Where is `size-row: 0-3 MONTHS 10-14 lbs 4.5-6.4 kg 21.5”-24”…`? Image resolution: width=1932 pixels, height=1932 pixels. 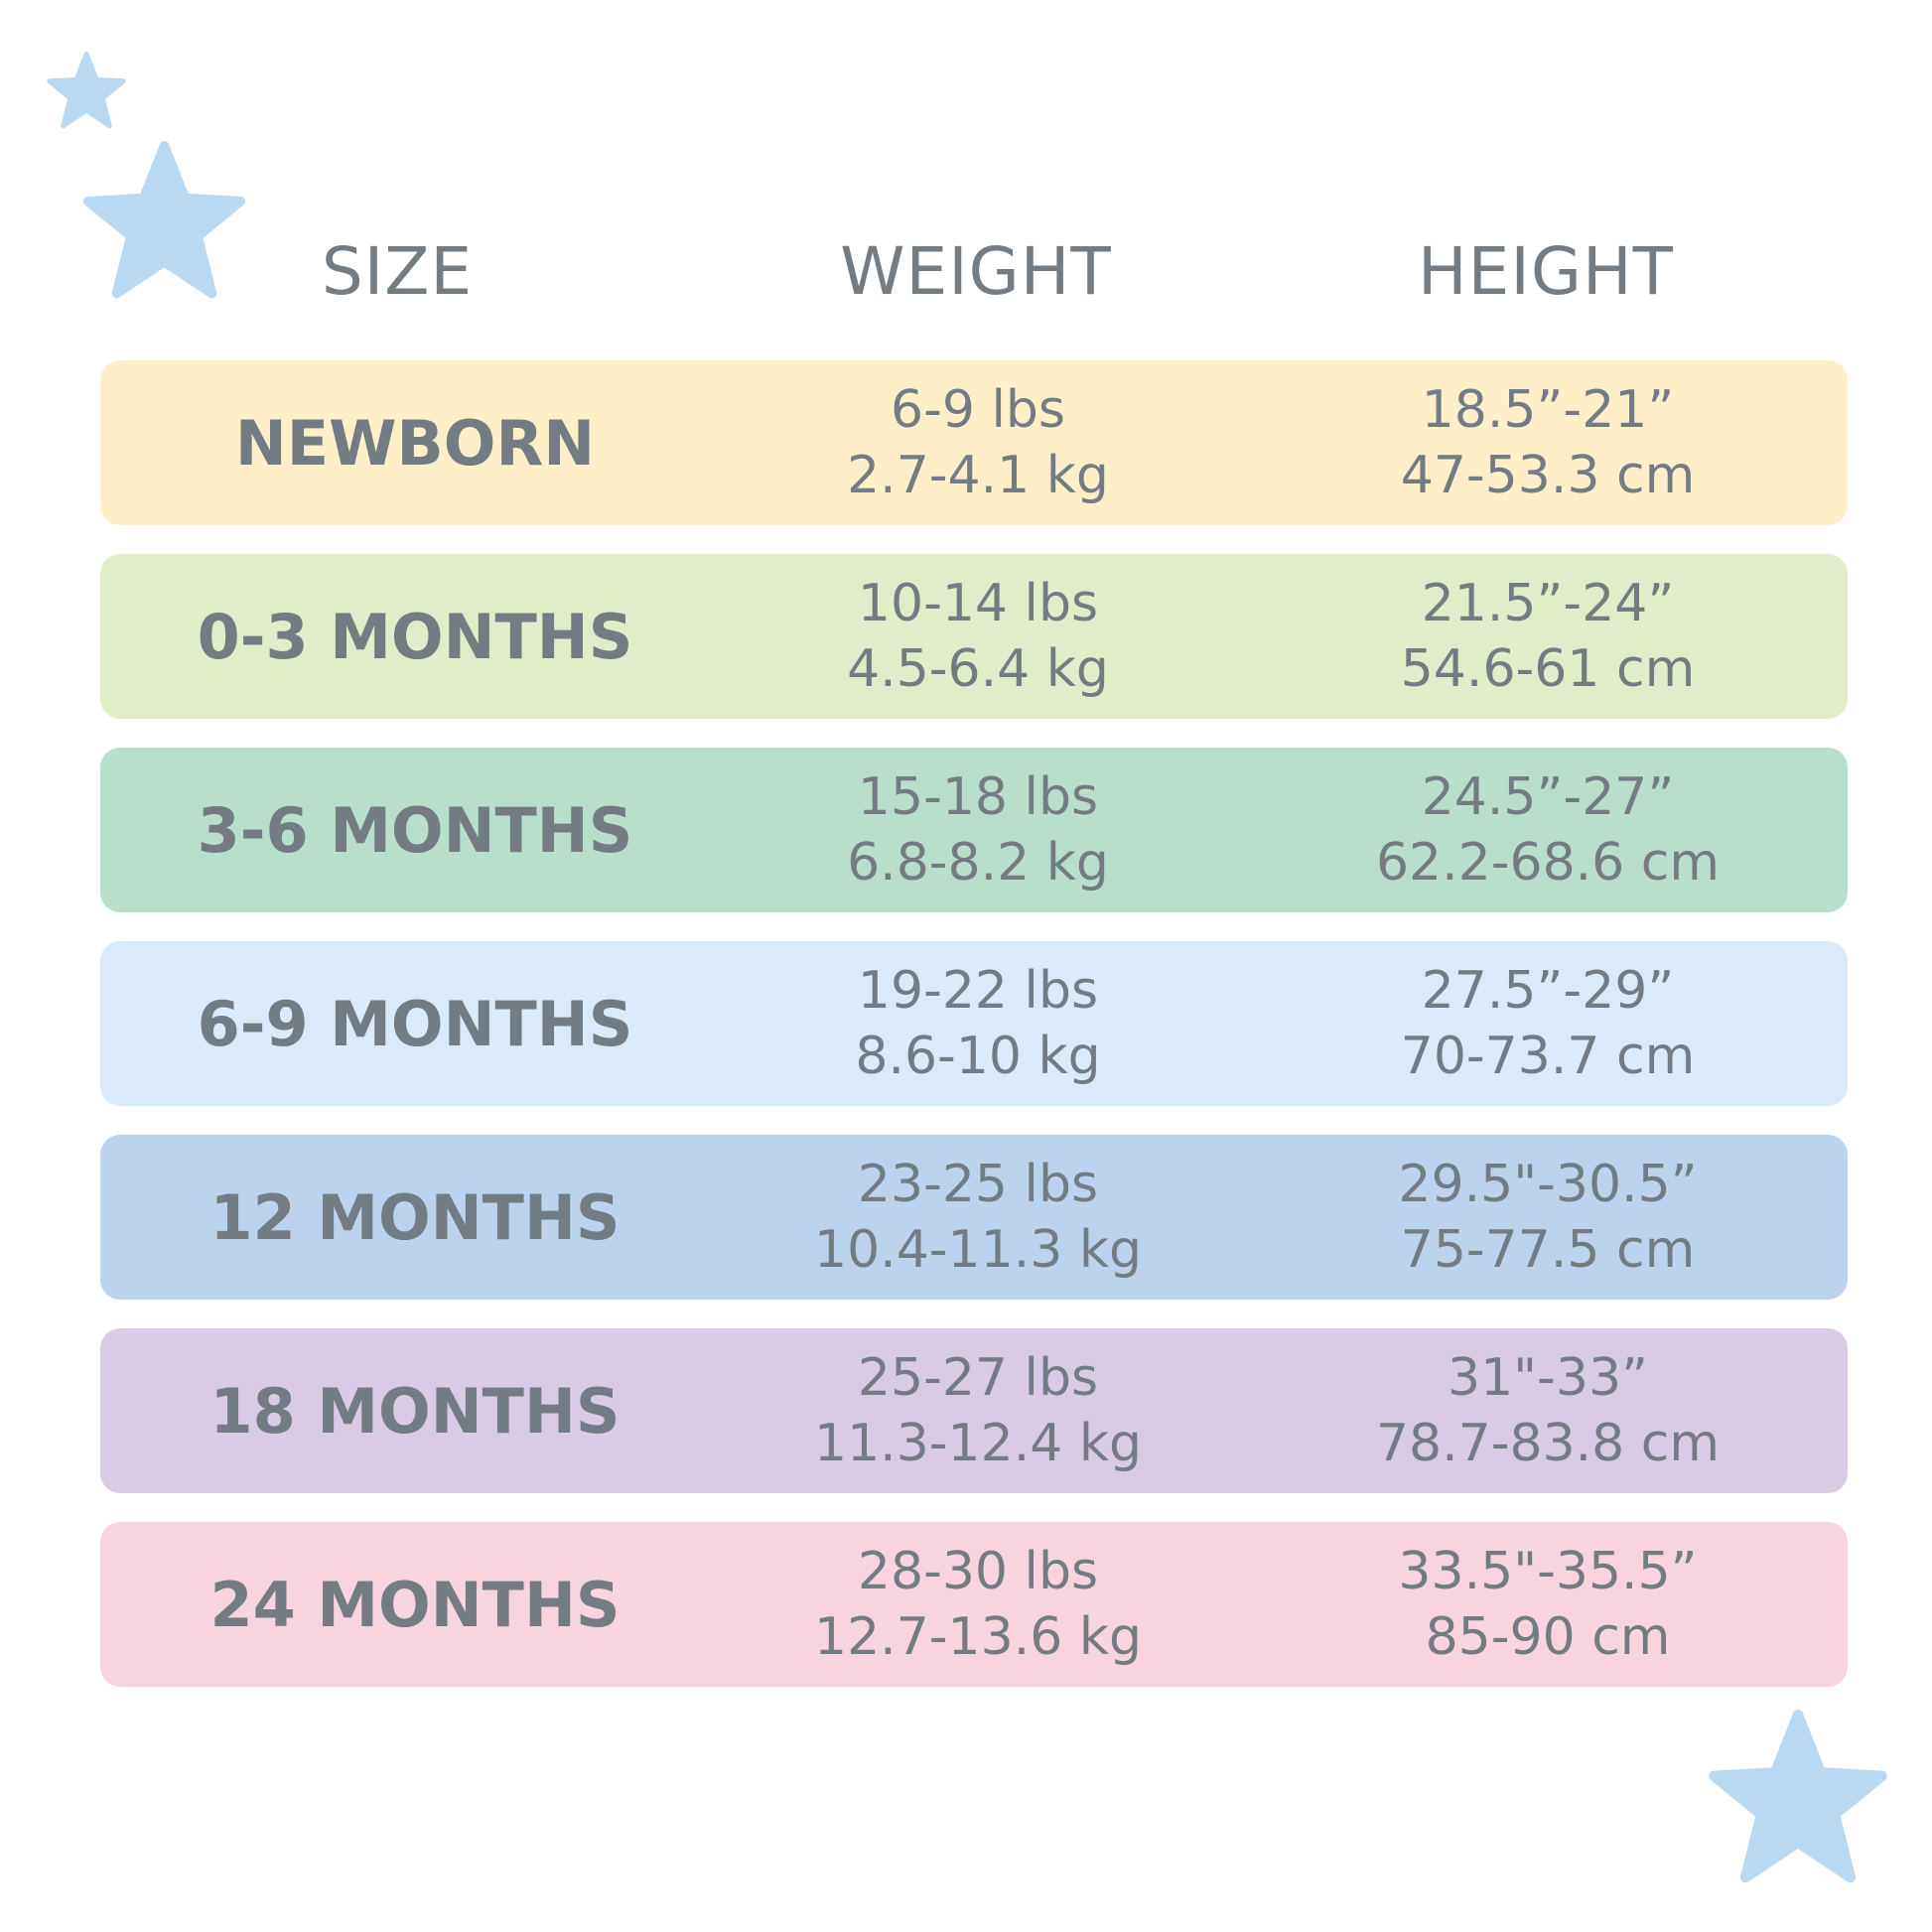
size-row: 0-3 MONTHS 10-14 lbs 4.5-6.4 kg 21.5”-24”… is located at coordinates (974, 637).